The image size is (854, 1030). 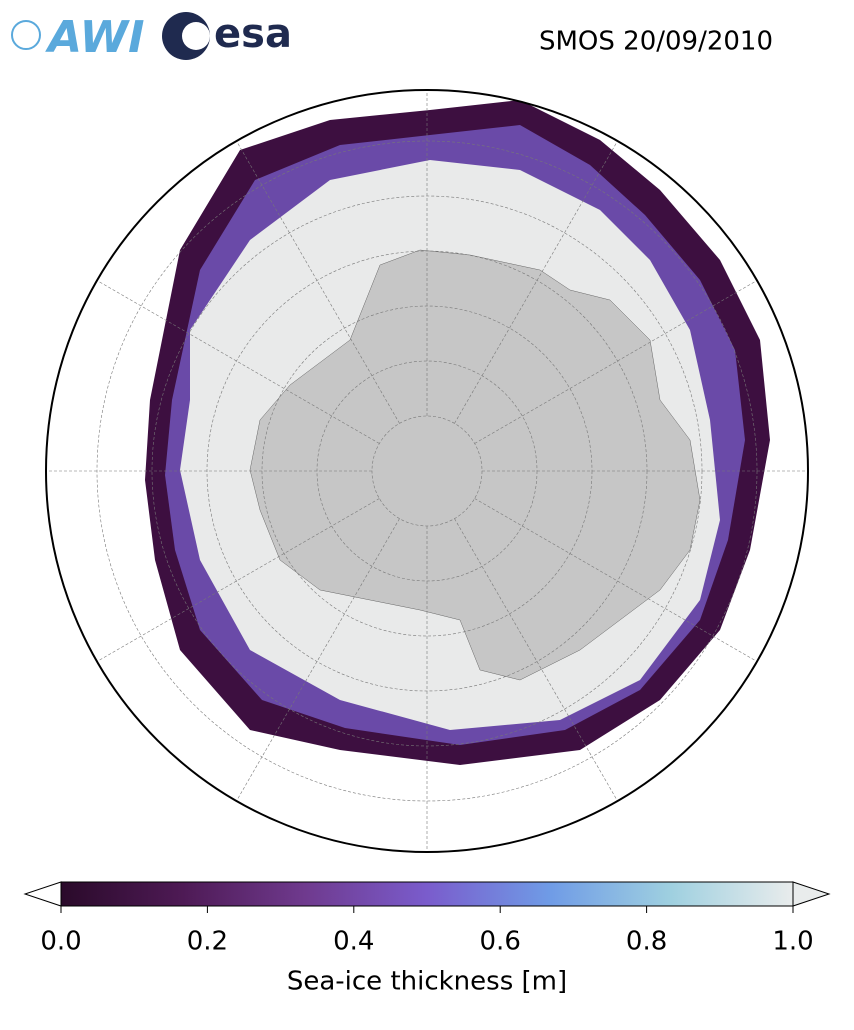 What do you see at coordinates (427, 982) in the screenshot?
I see `colorbar-label: Sea-ice thickness [m]` at bounding box center [427, 982].